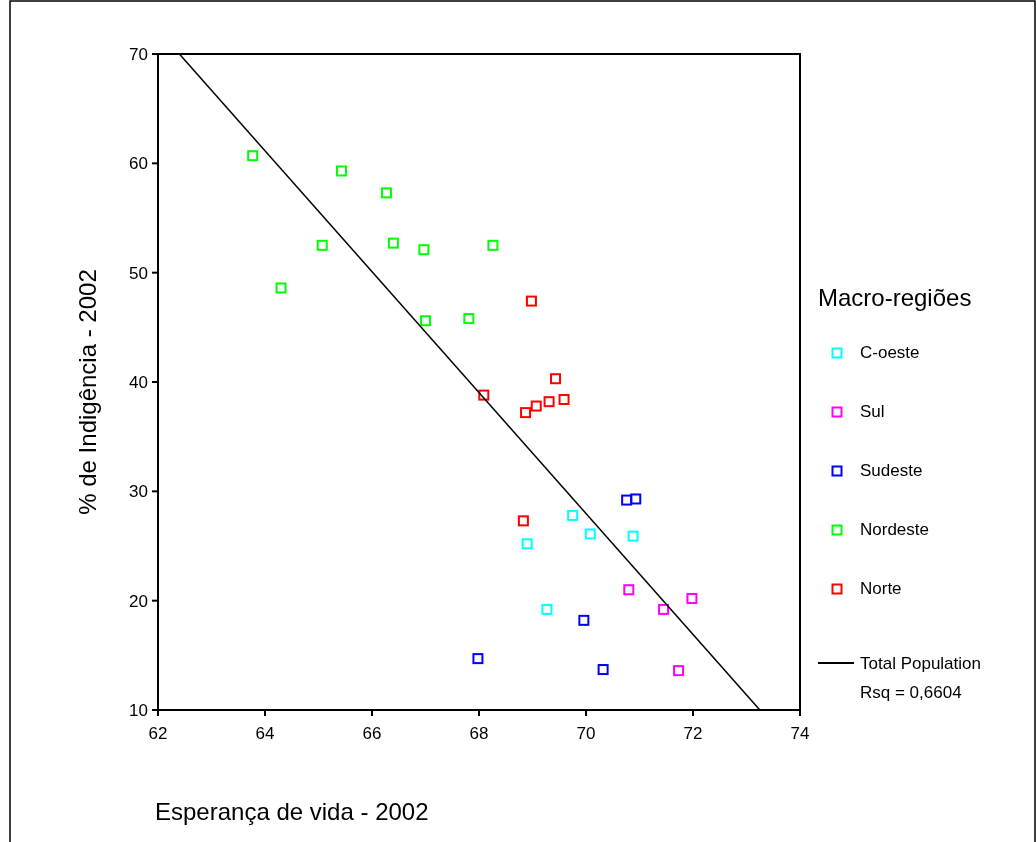 Image resolution: width=1036 pixels, height=842 pixels. I want to click on y-tick-label: 40, so click(138, 382).